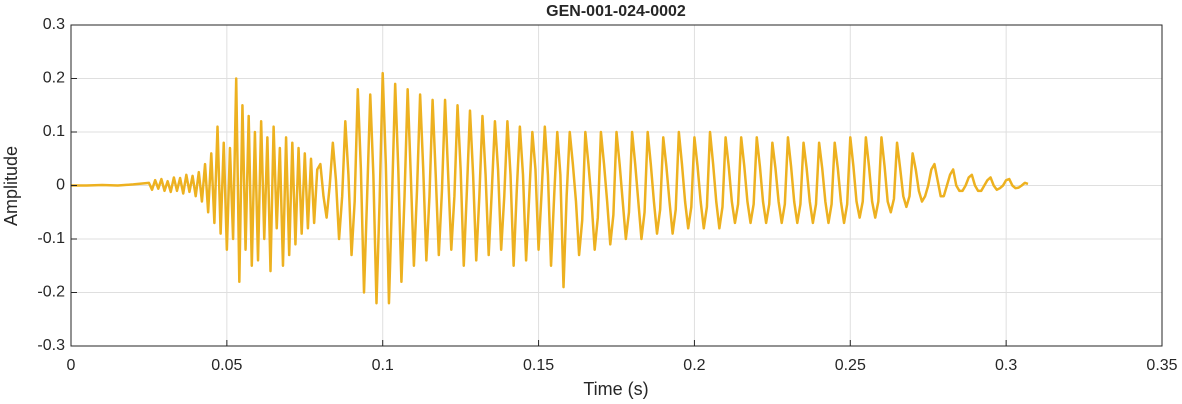 The image size is (1182, 404). What do you see at coordinates (54, 24) in the screenshot?
I see `y-tick-label: 0.3` at bounding box center [54, 24].